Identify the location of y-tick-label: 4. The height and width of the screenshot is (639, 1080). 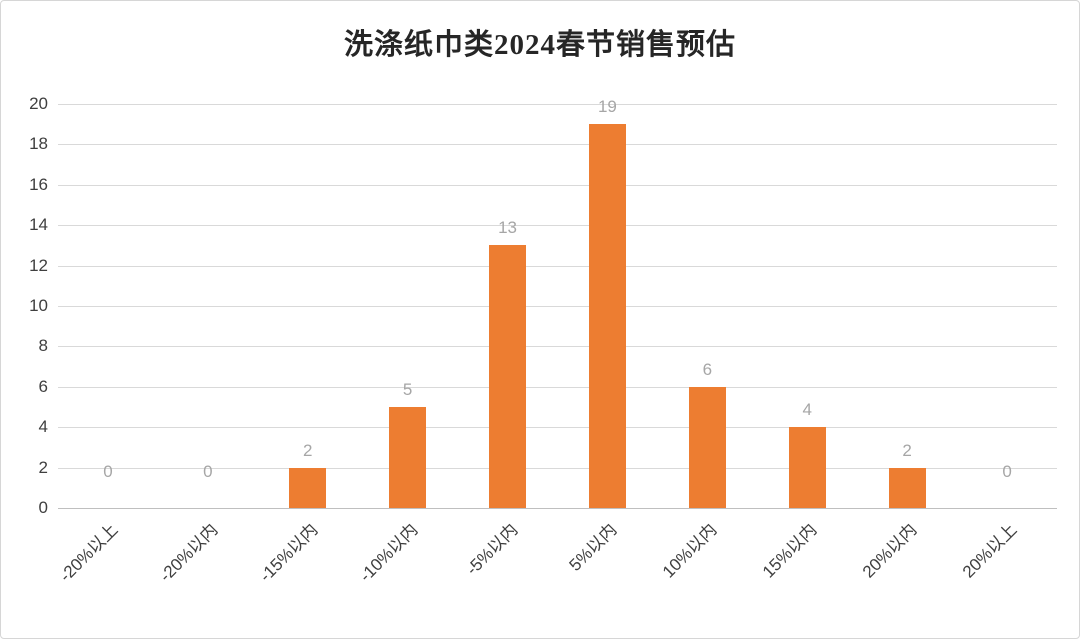
(43, 427).